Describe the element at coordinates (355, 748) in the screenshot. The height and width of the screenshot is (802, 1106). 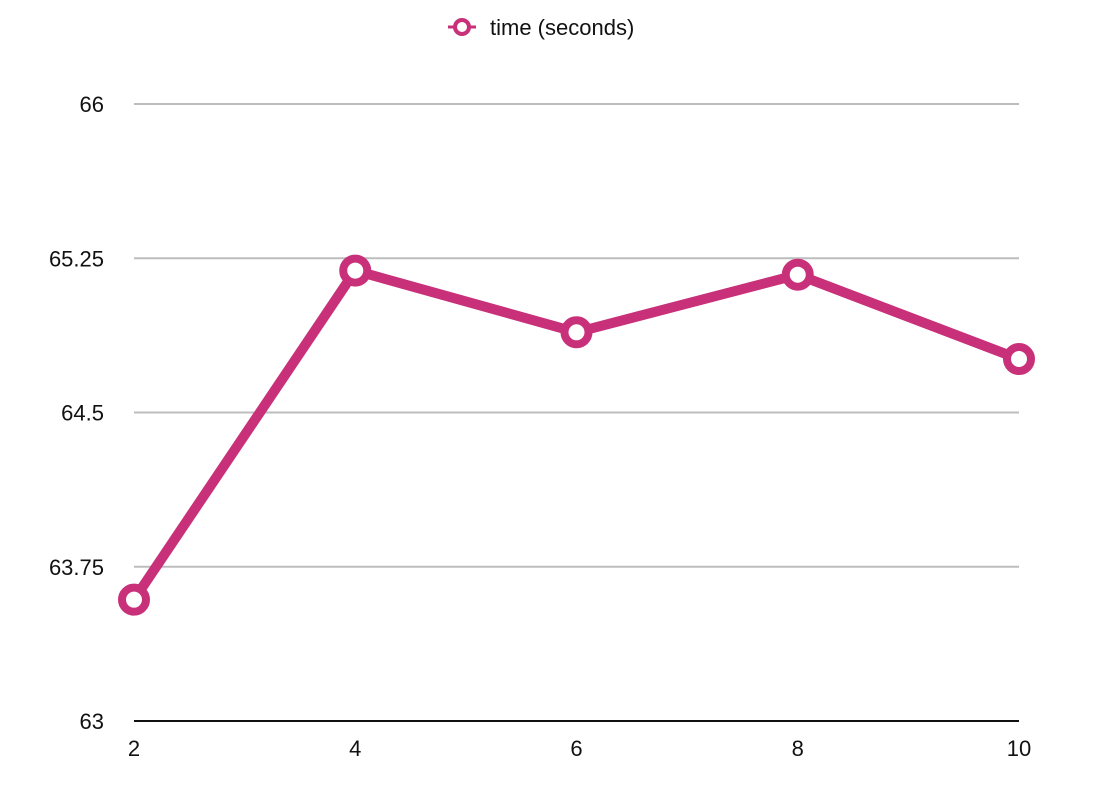
I see `x-tick-label: 4` at that location.